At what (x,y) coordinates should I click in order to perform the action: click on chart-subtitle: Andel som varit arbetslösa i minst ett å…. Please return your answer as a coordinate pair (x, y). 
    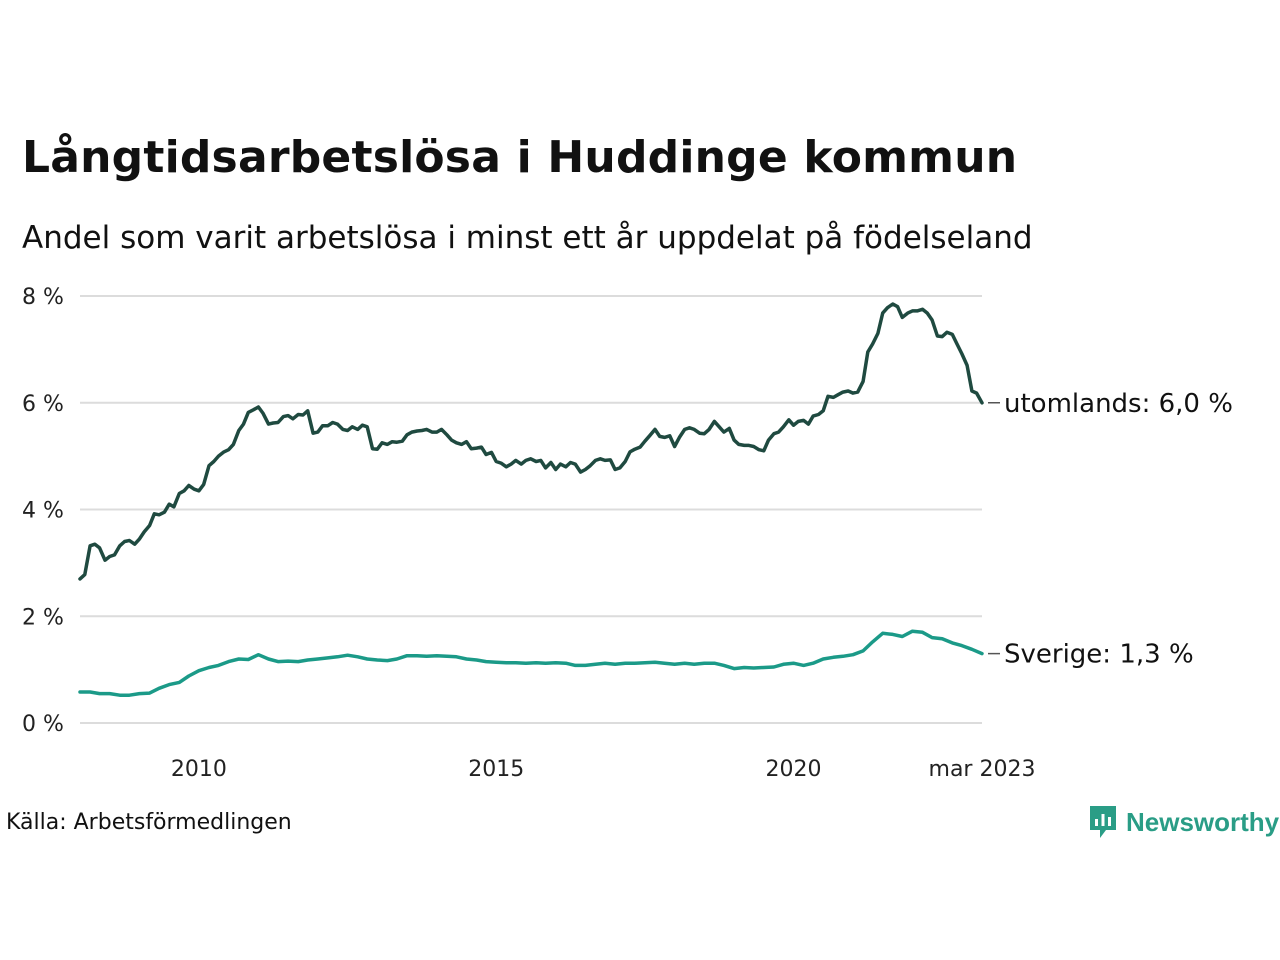
    Looking at the image, I should click on (527, 238).